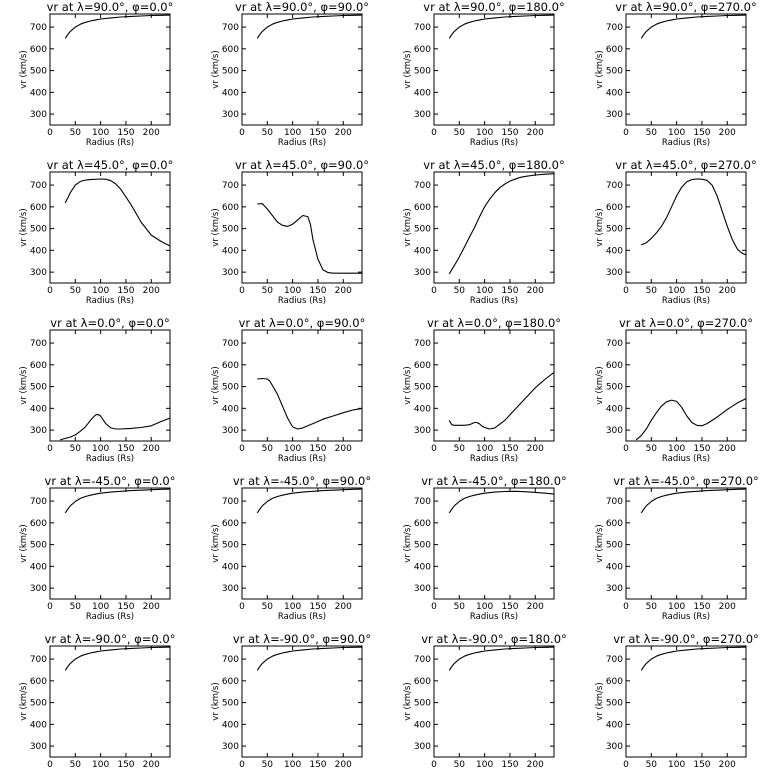 The image size is (768, 768). I want to click on panel-title: vr at λ=0.0°, φ=270.0°, so click(686, 323).